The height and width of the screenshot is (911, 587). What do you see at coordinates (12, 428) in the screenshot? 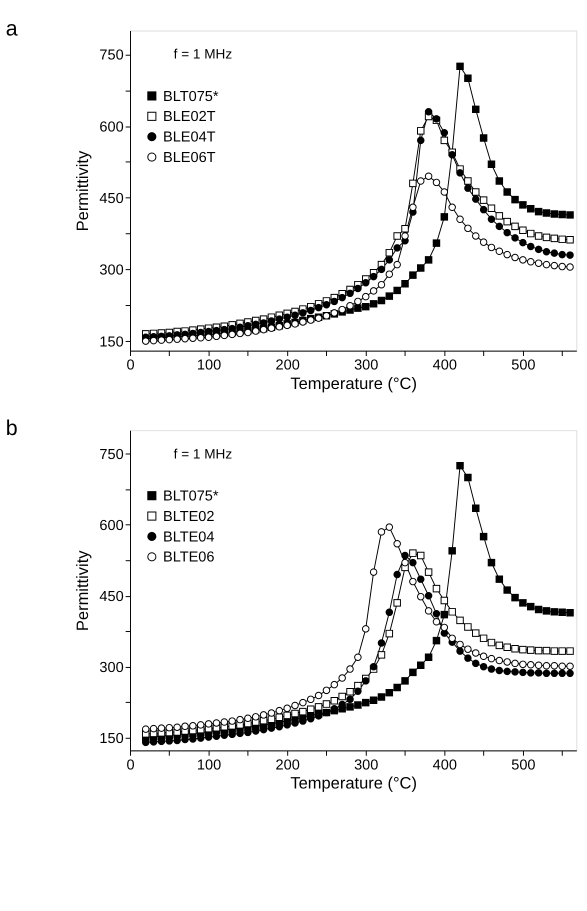
I see `chart-title: b` at bounding box center [12, 428].